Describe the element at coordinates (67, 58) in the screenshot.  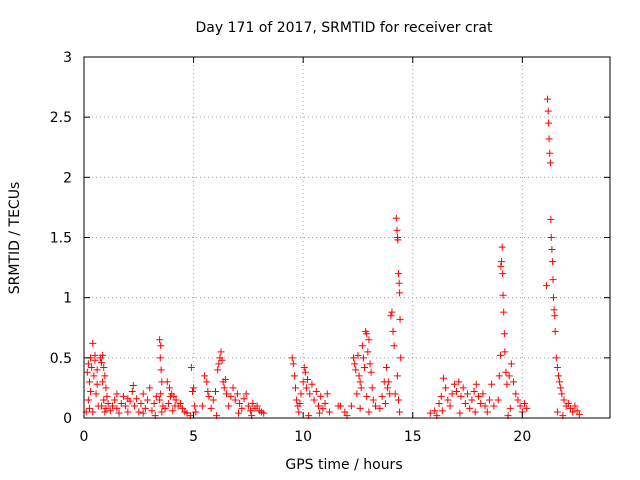
I see `y-tick-label: 3` at that location.